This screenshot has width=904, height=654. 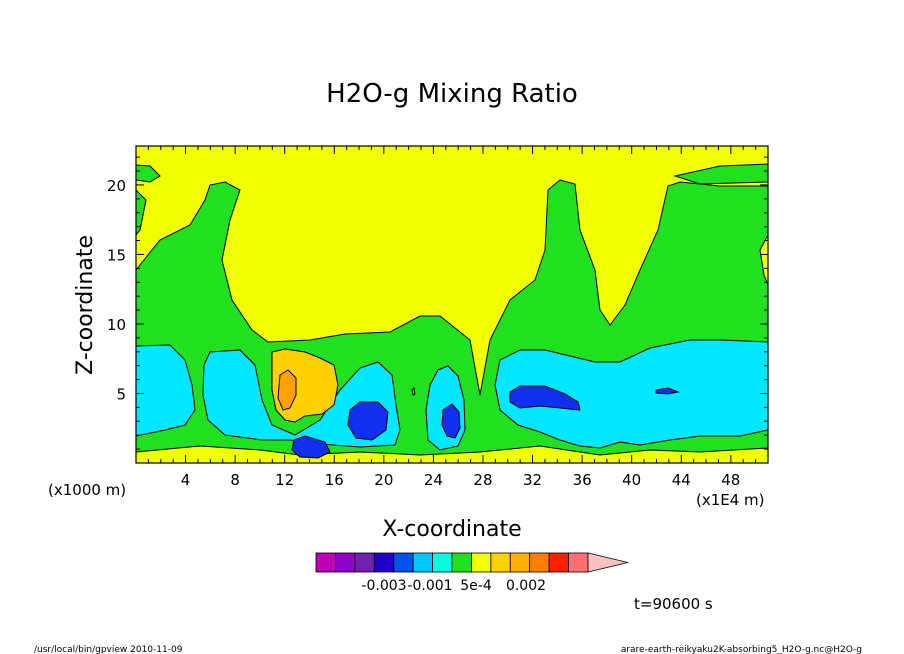 I want to click on x-tick-label: 48, so click(x=730, y=480).